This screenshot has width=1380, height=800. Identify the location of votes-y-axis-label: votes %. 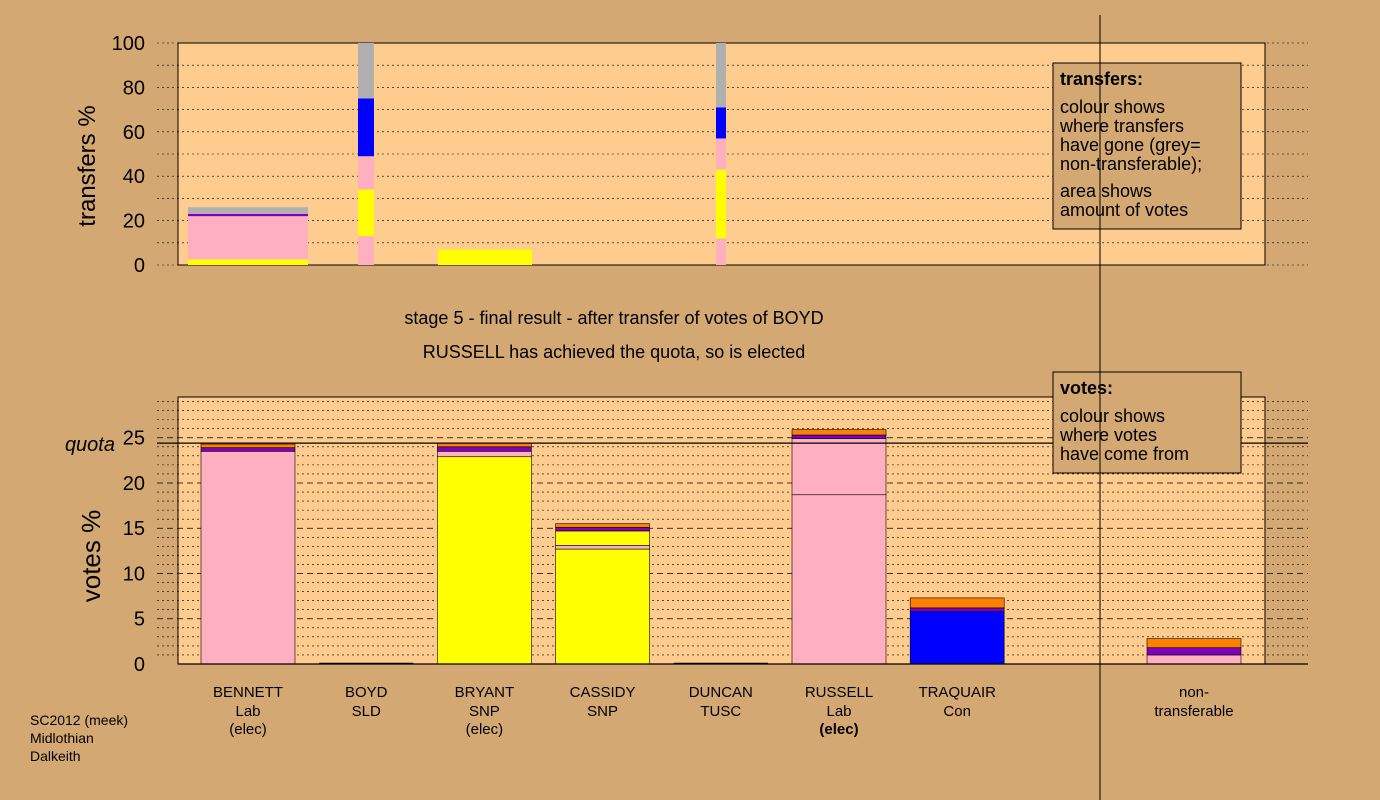
(91, 556).